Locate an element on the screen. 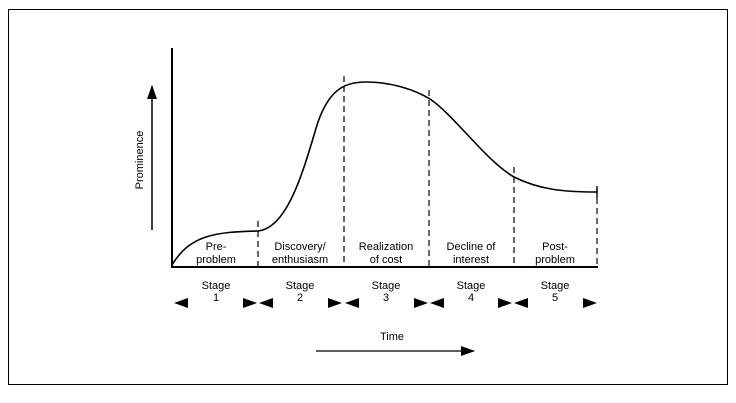 This screenshot has height=403, width=736. stage-1-left-arrow is located at coordinates (181, 303).